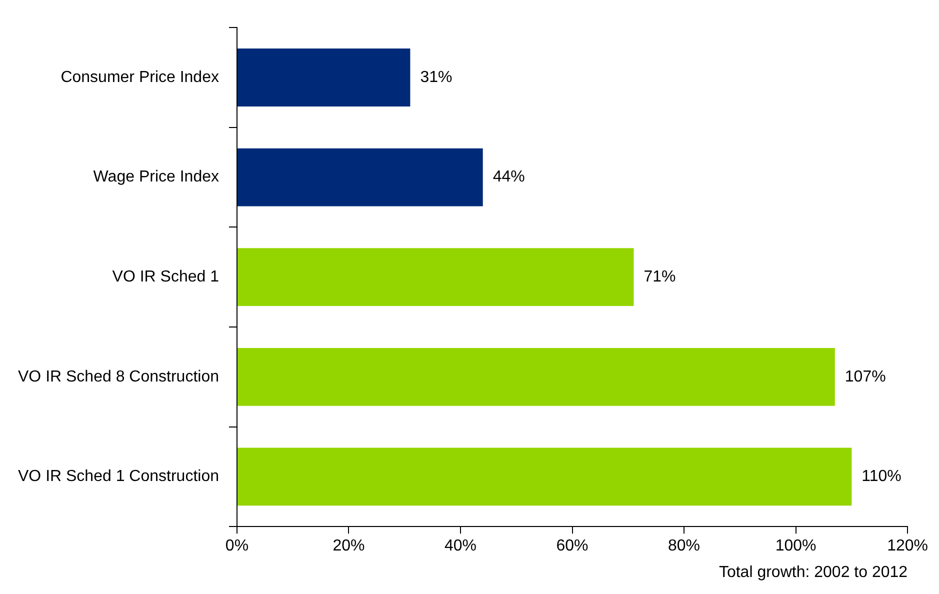  I want to click on data-label: 71%, so click(660, 277).